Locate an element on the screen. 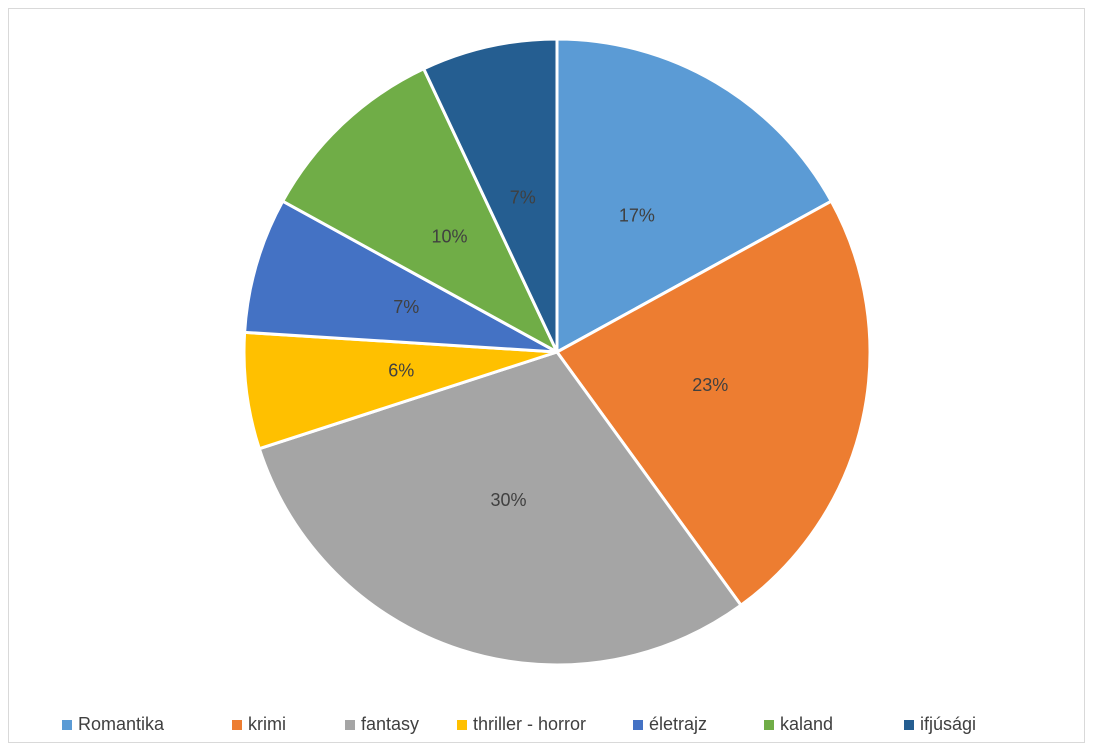  legend-label: fantasy is located at coordinates (390, 724).